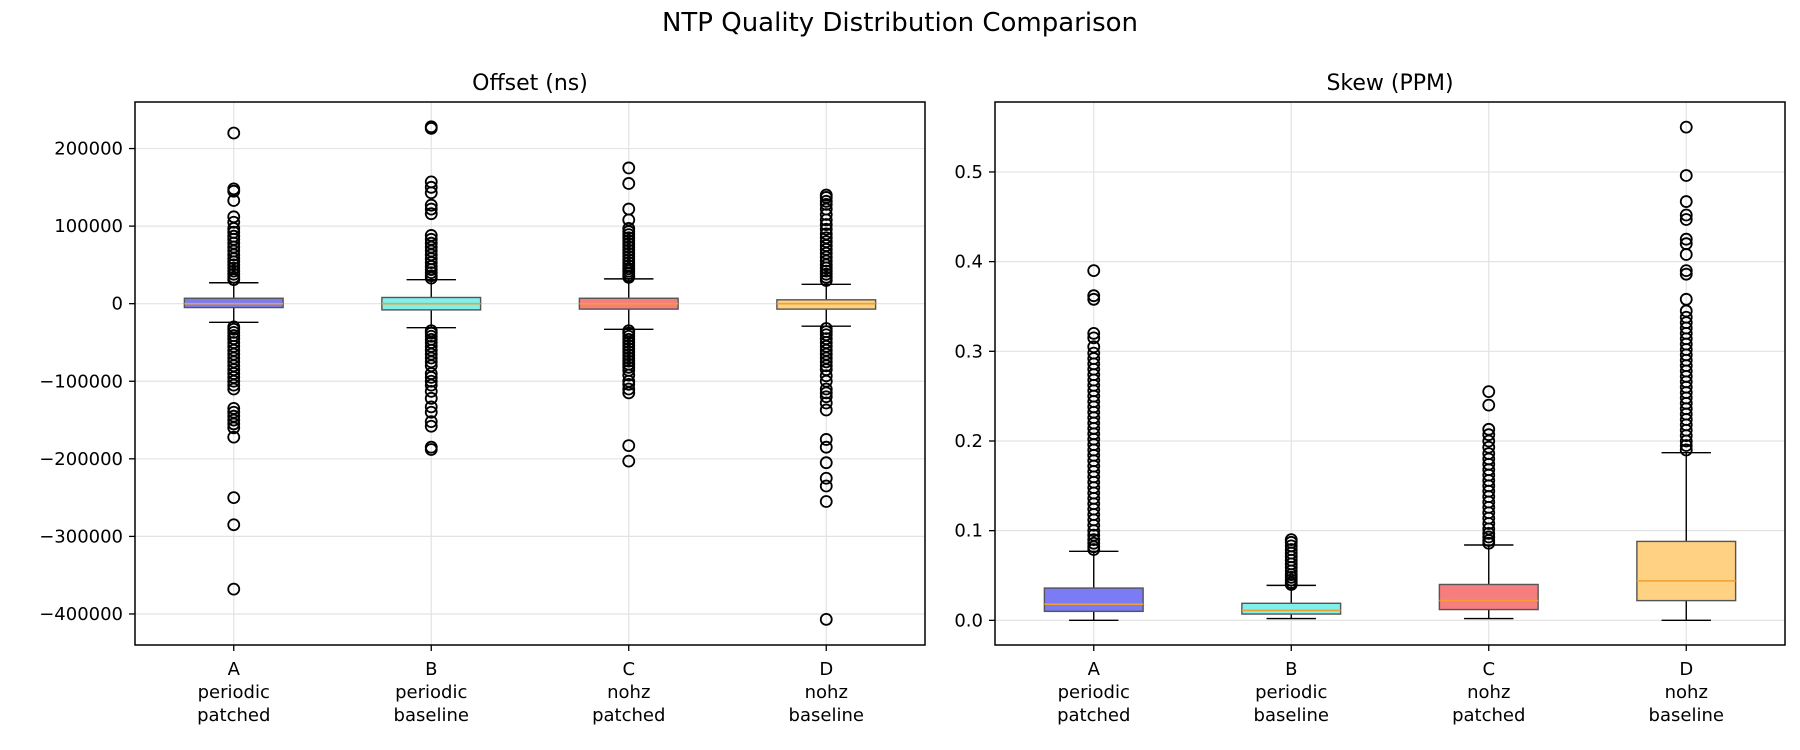  I want to click on x-tick-label-line: D, so click(826, 669).